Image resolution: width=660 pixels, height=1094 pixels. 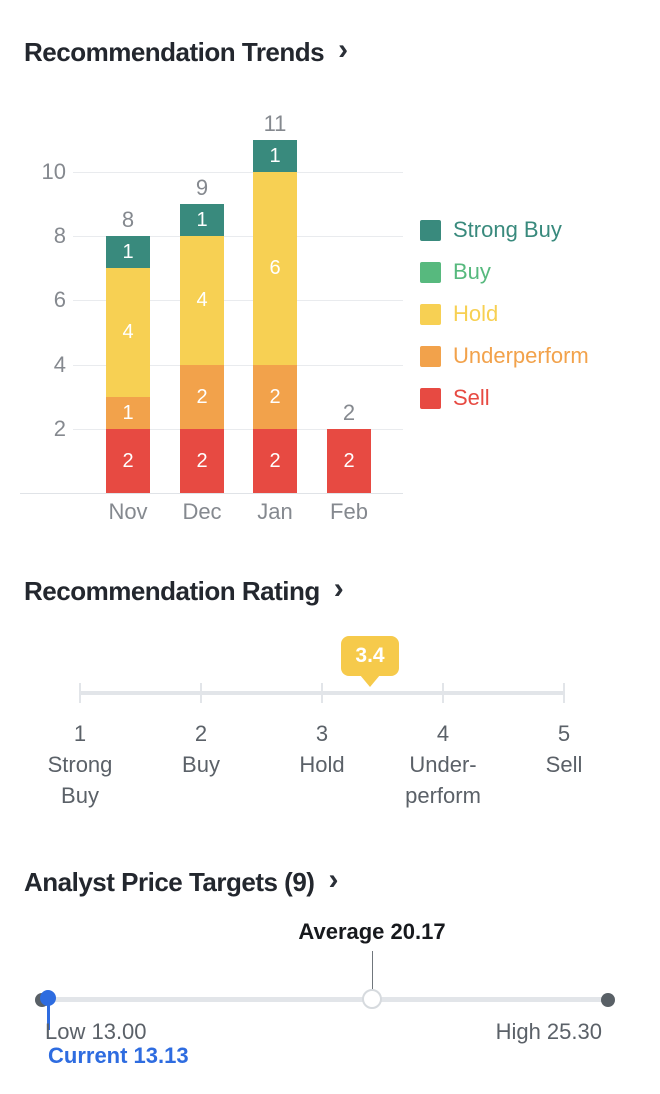 I want to click on average-price-label: Average 20.17, so click(x=372, y=931).